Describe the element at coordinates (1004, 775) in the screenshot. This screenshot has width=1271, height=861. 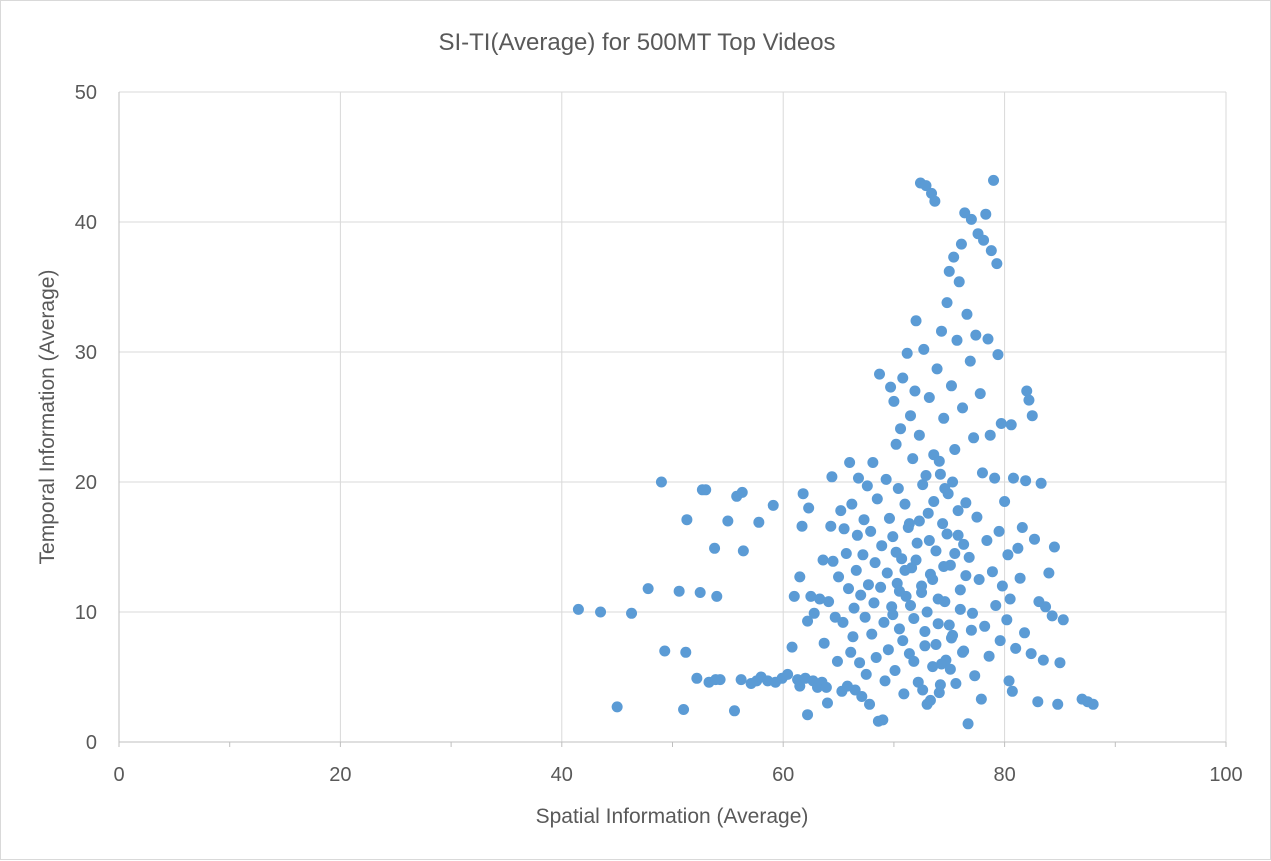
I see `x-tick-label: 80` at that location.